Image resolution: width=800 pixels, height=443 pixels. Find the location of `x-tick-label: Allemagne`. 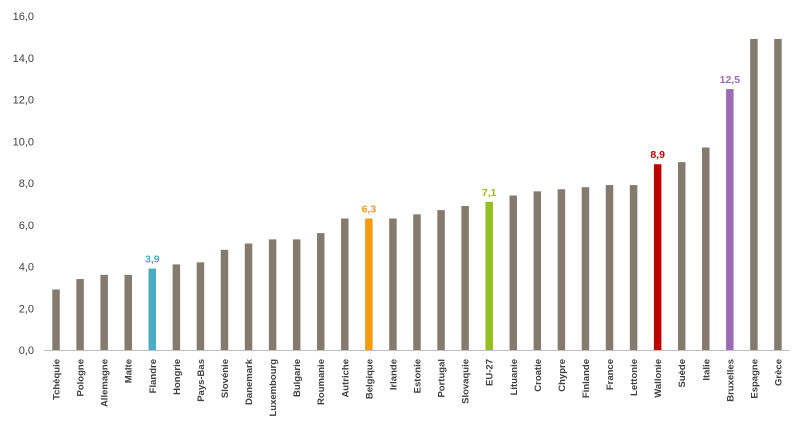

x-tick-label: Allemagne is located at coordinates (105, 383).